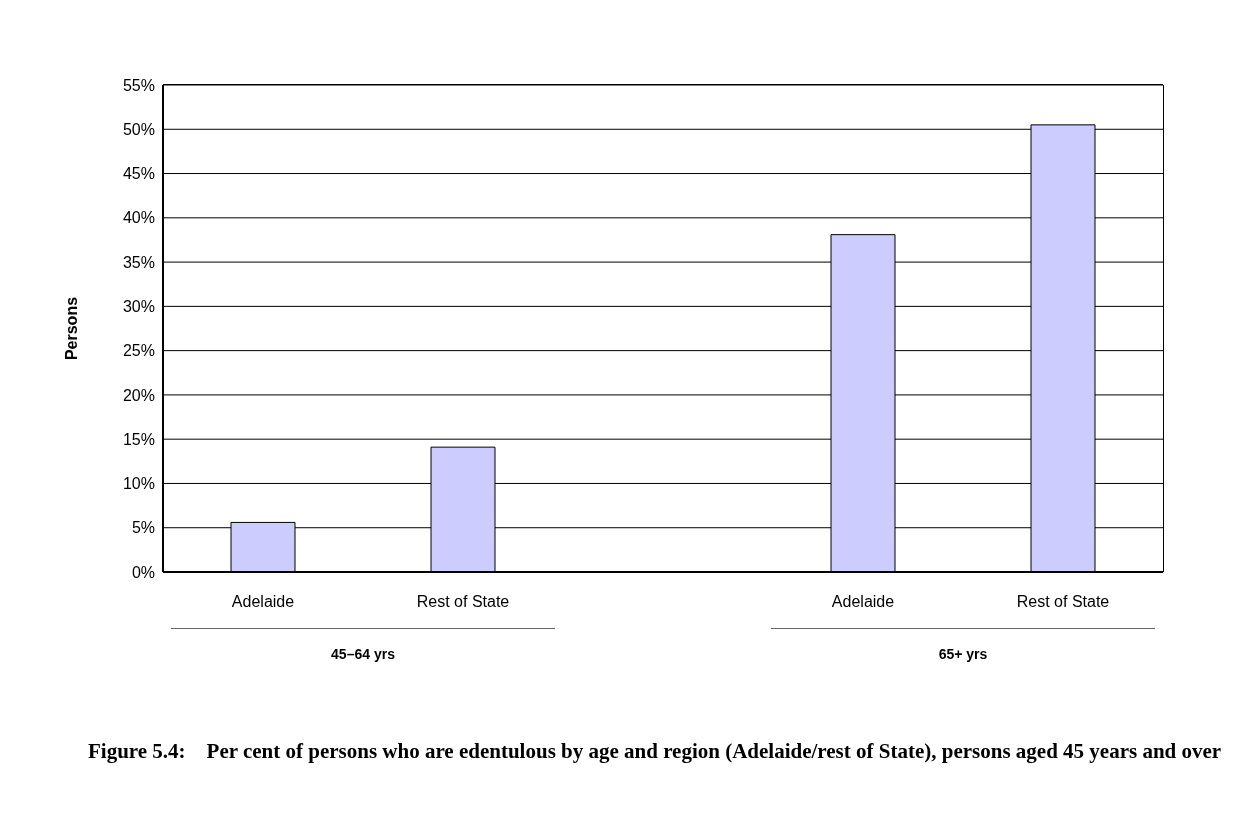 Image resolution: width=1245 pixels, height=827 pixels. I want to click on y-axis-title: Persons, so click(71, 328).